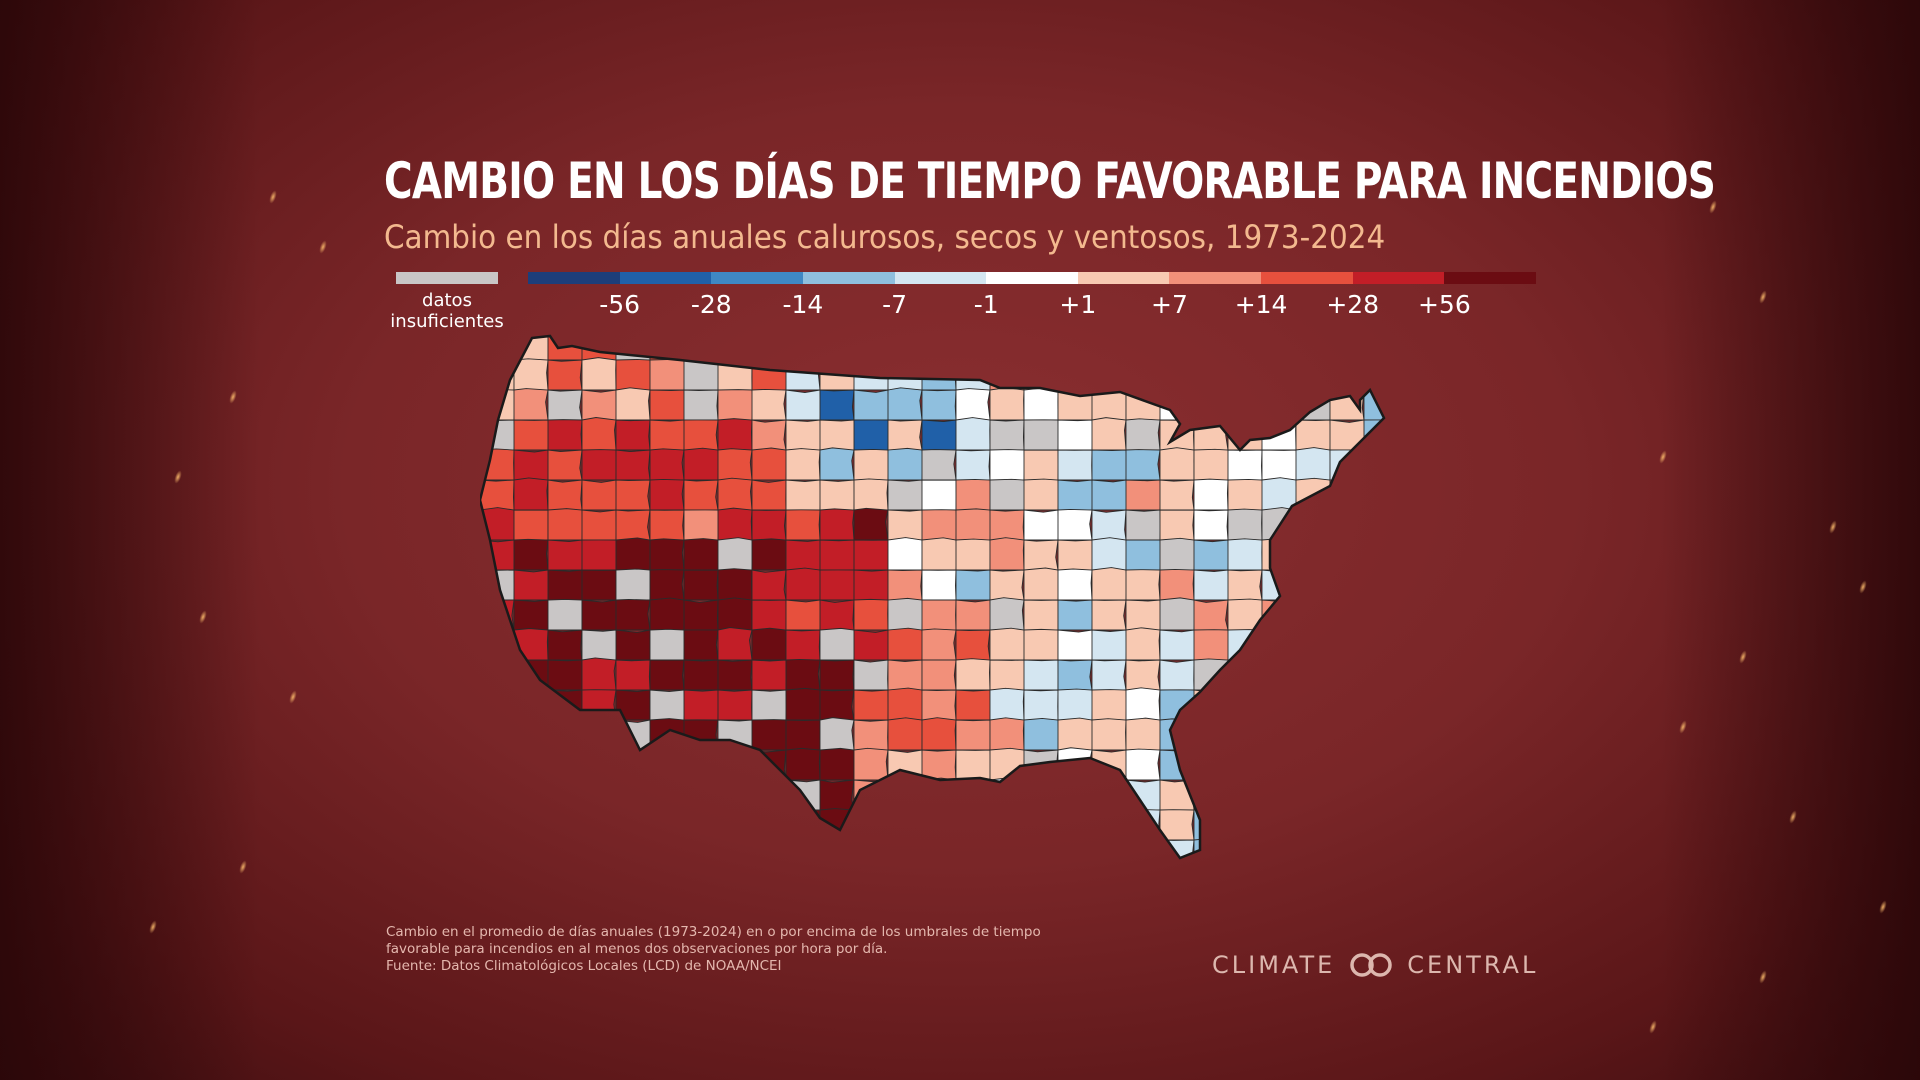 The width and height of the screenshot is (1920, 1080). What do you see at coordinates (1473, 965) in the screenshot?
I see `logo-text-right: CENTRAL` at bounding box center [1473, 965].